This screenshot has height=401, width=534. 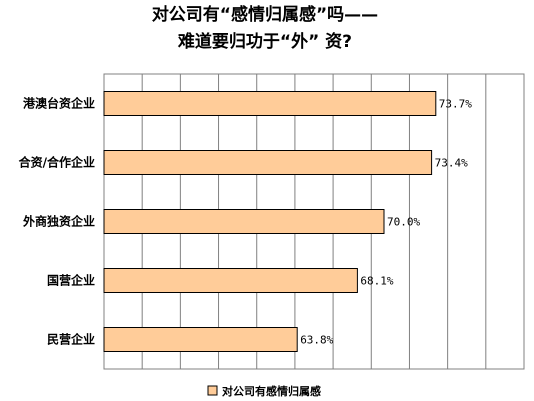 I want to click on category-label: 合资/合作企业, so click(x=57, y=162).